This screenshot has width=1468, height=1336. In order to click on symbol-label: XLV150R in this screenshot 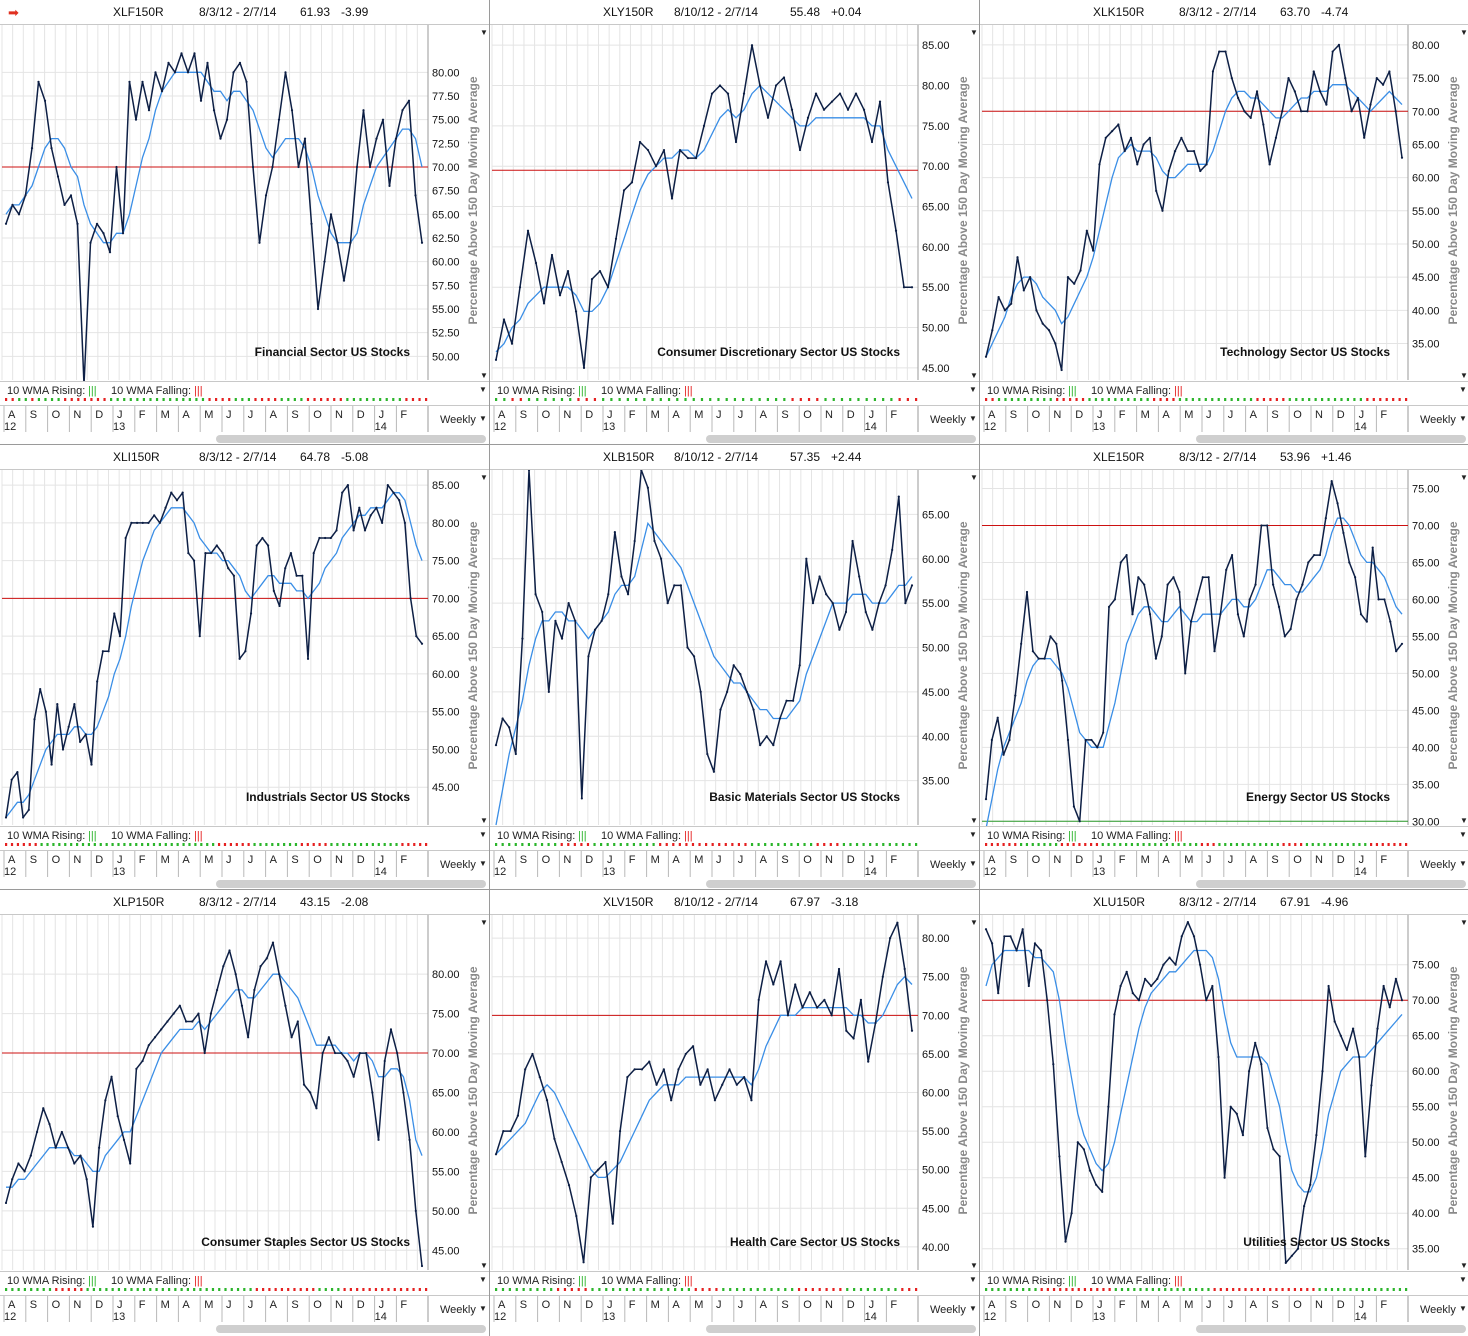, I will do `click(628, 902)`.